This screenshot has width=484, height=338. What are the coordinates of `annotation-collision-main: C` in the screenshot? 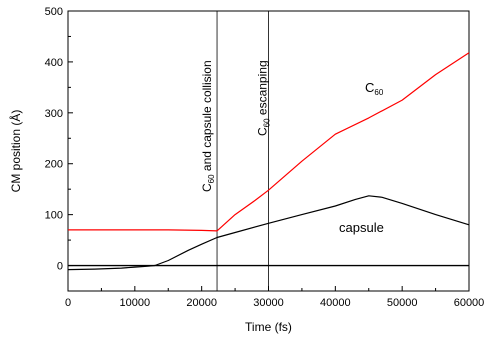 It's located at (207, 187).